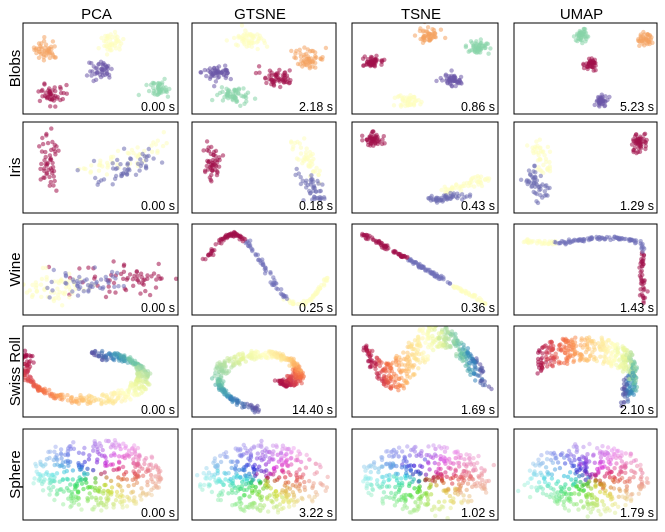  I want to click on panel-sphere-gtsne: 3.22 s, so click(264, 474).